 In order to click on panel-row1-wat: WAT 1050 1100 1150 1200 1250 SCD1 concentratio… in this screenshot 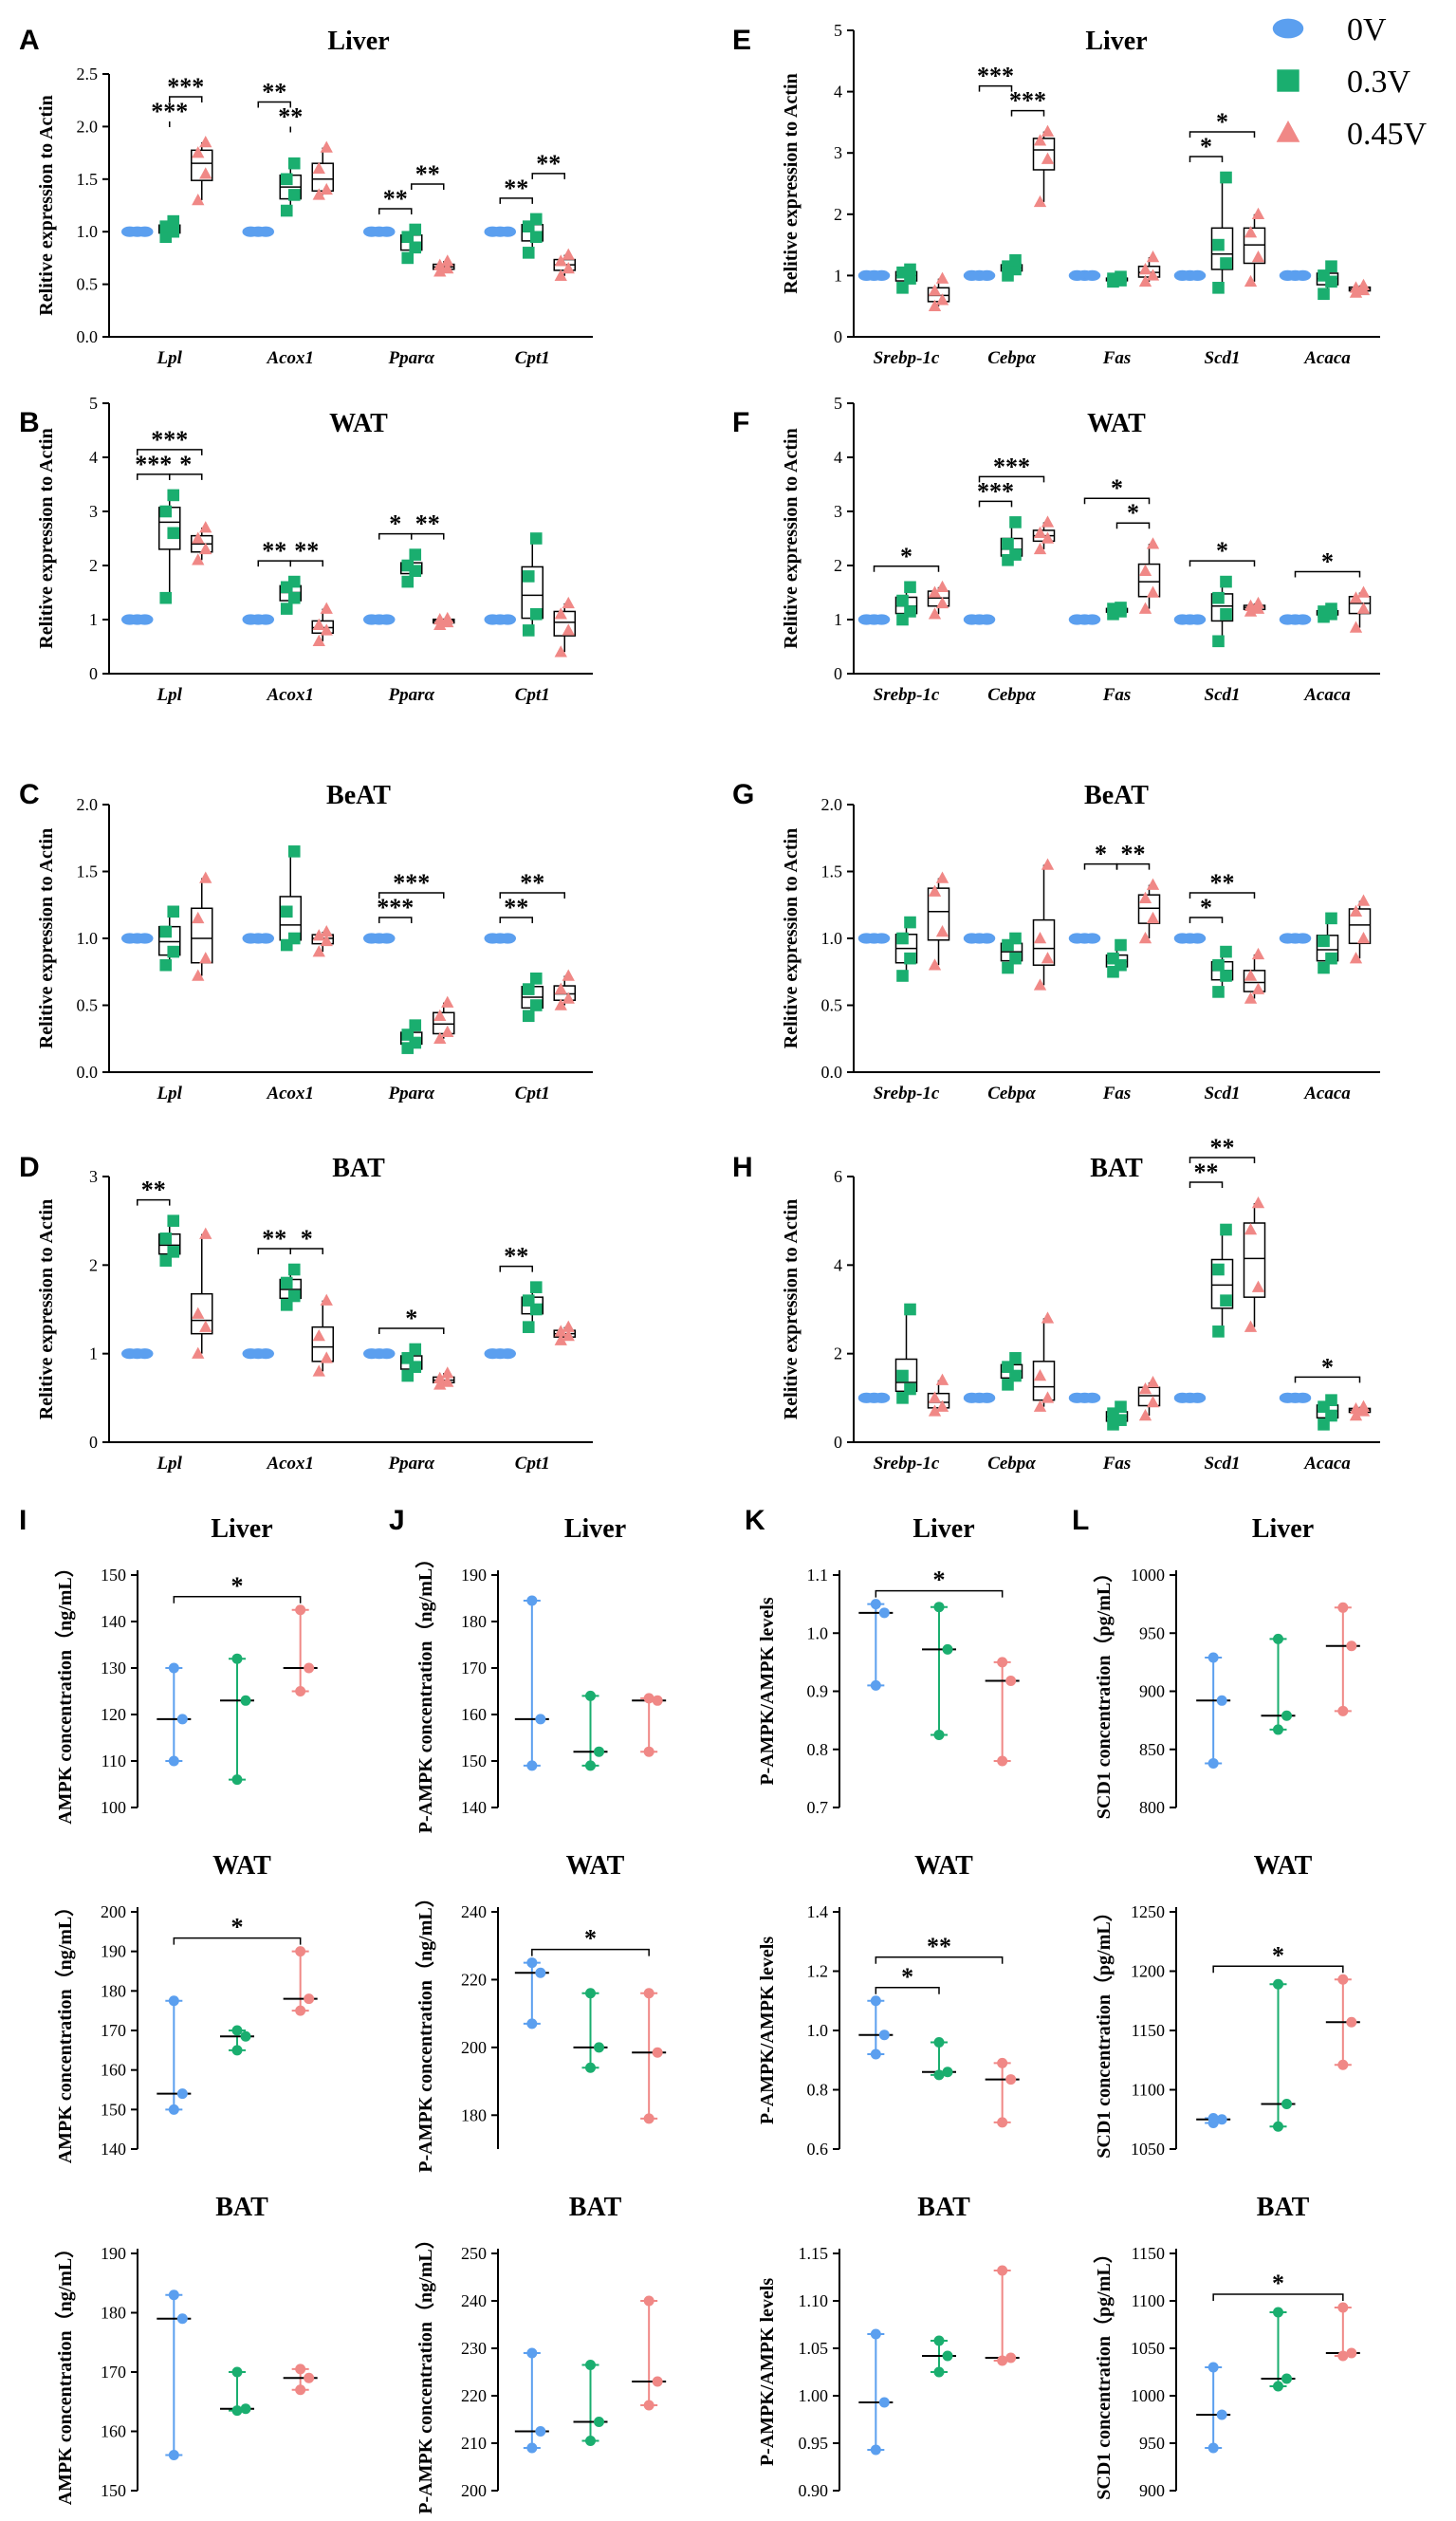, I will do `click(1226, 2005)`.